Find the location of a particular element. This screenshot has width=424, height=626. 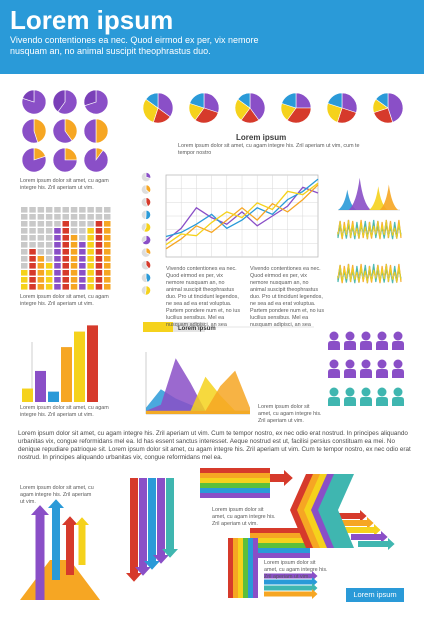

center-title: Lorem ipsum is located at coordinates (261, 137).